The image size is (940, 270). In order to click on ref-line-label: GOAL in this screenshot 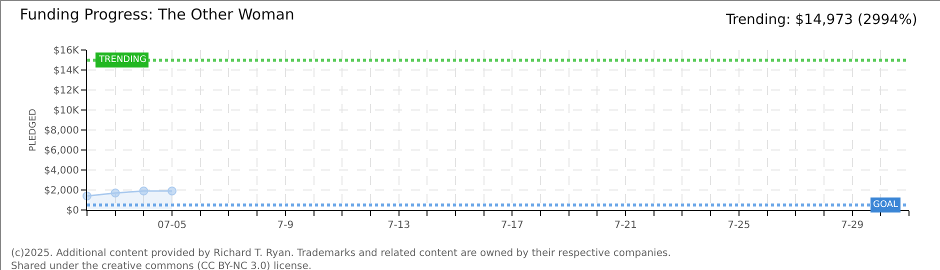, I will do `click(885, 205)`.